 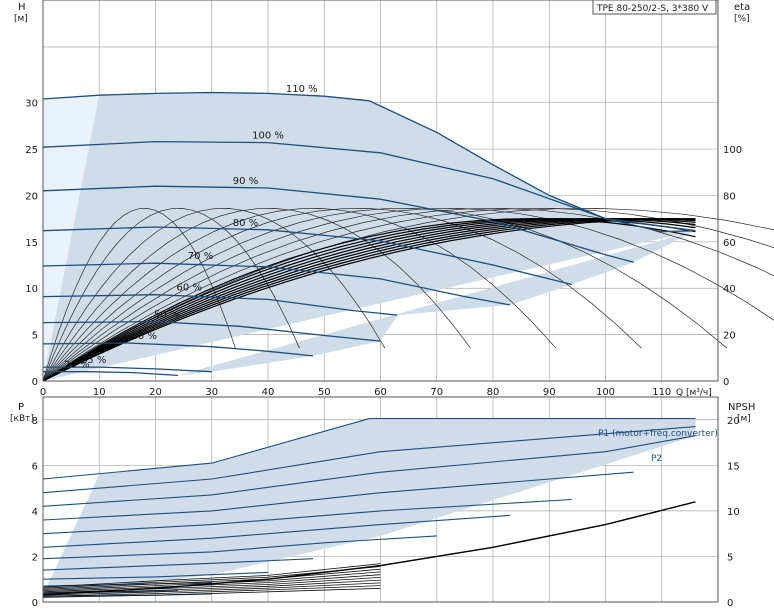 I want to click on head-tick-label: 20, so click(x=31, y=196).